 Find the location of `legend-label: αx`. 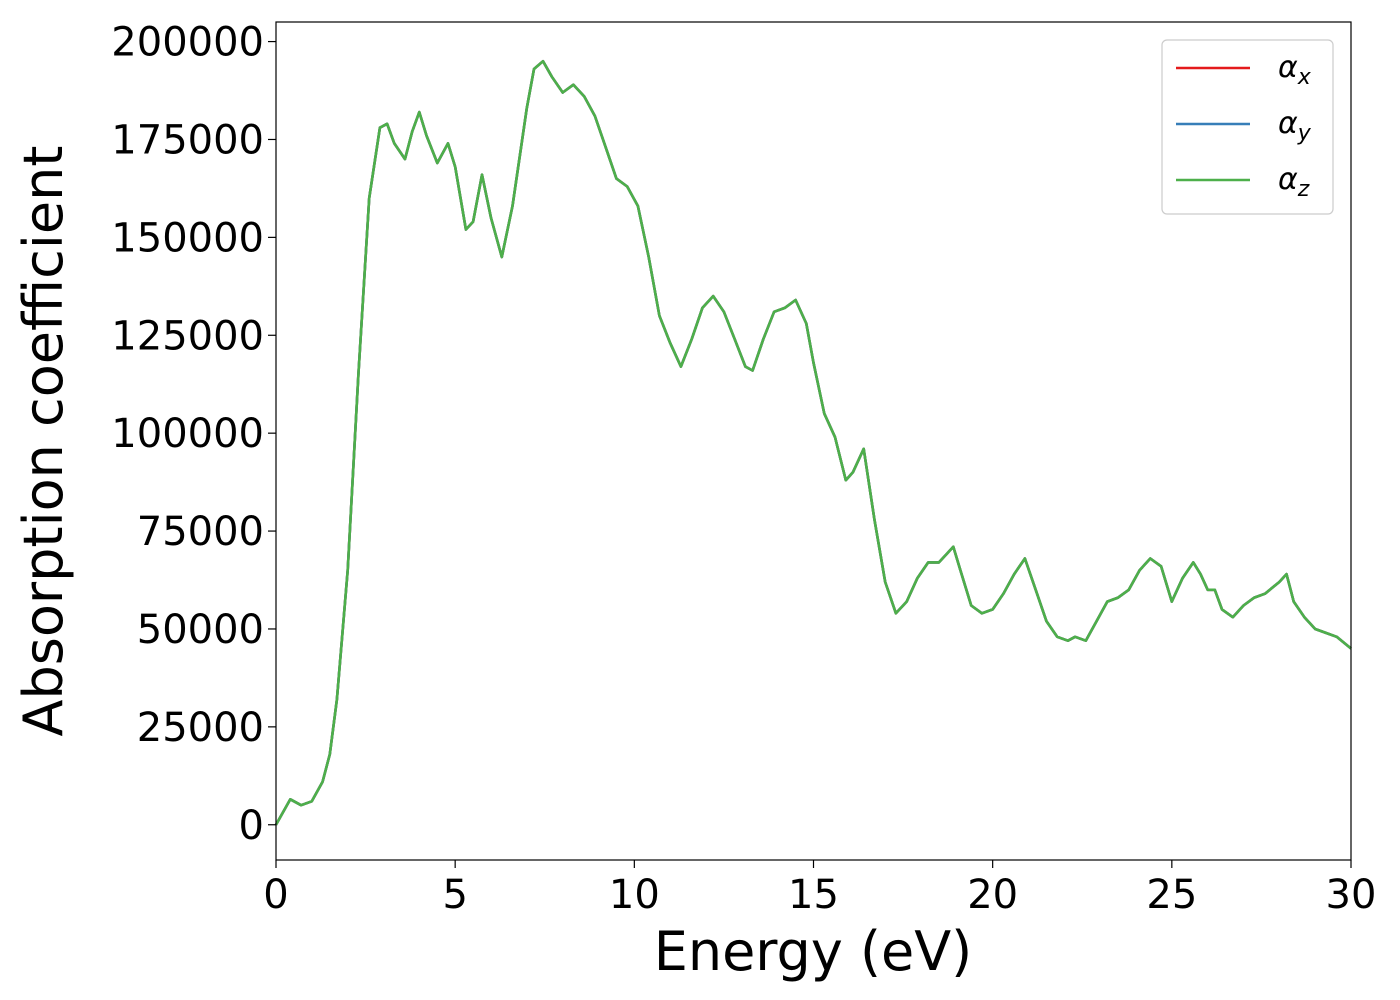

legend-label: αx is located at coordinates (1295, 70).